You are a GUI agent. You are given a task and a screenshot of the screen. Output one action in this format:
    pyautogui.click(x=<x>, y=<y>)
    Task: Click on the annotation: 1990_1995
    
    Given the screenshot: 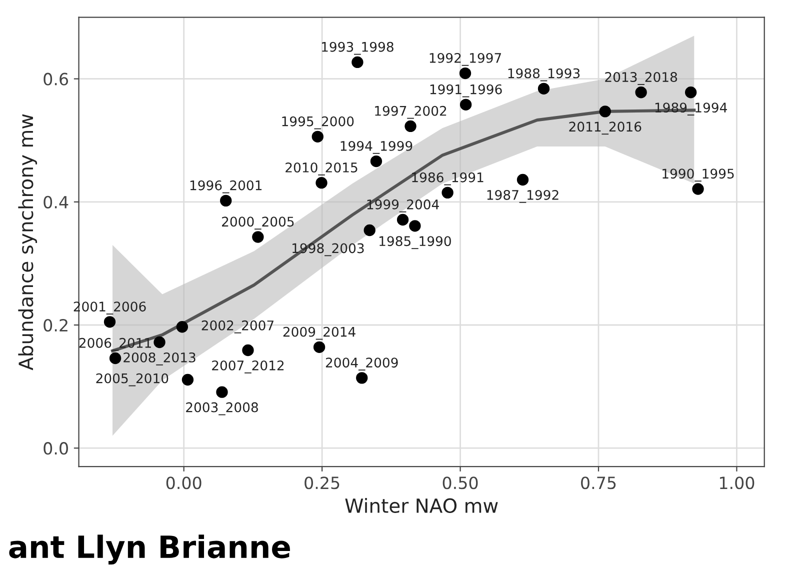 What is the action you would take?
    pyautogui.click(x=698, y=175)
    